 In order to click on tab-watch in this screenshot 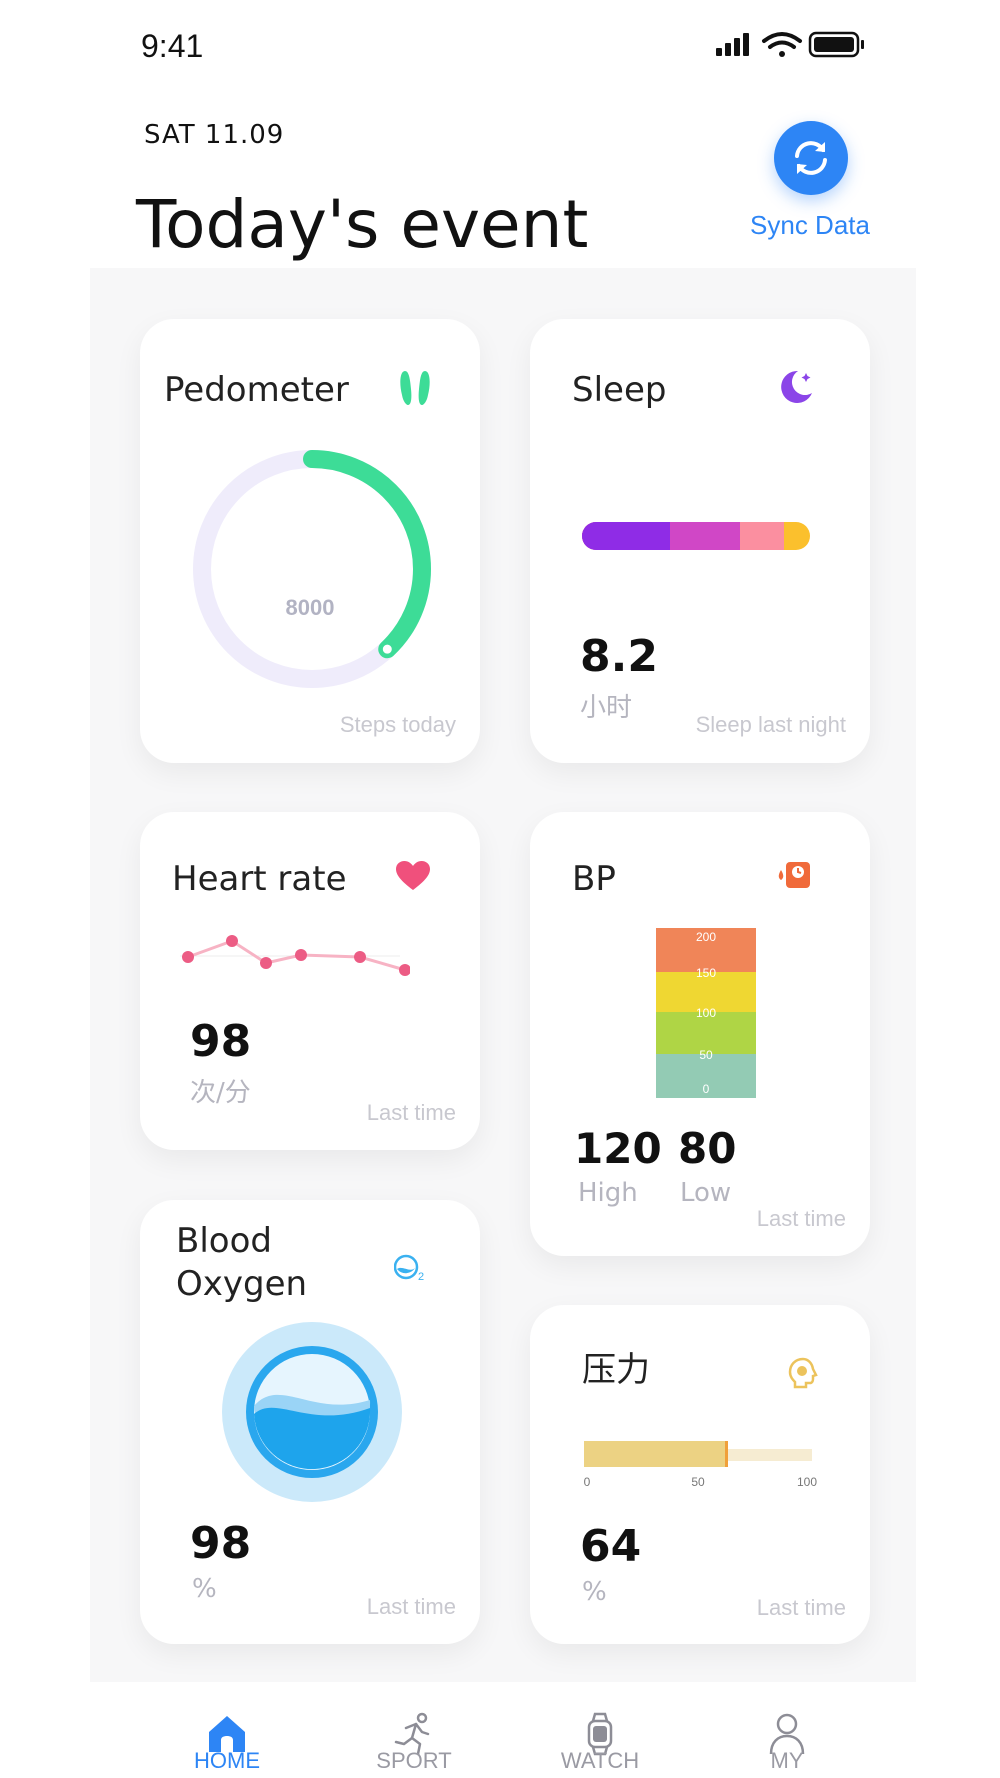, I will do `click(600, 1736)`.